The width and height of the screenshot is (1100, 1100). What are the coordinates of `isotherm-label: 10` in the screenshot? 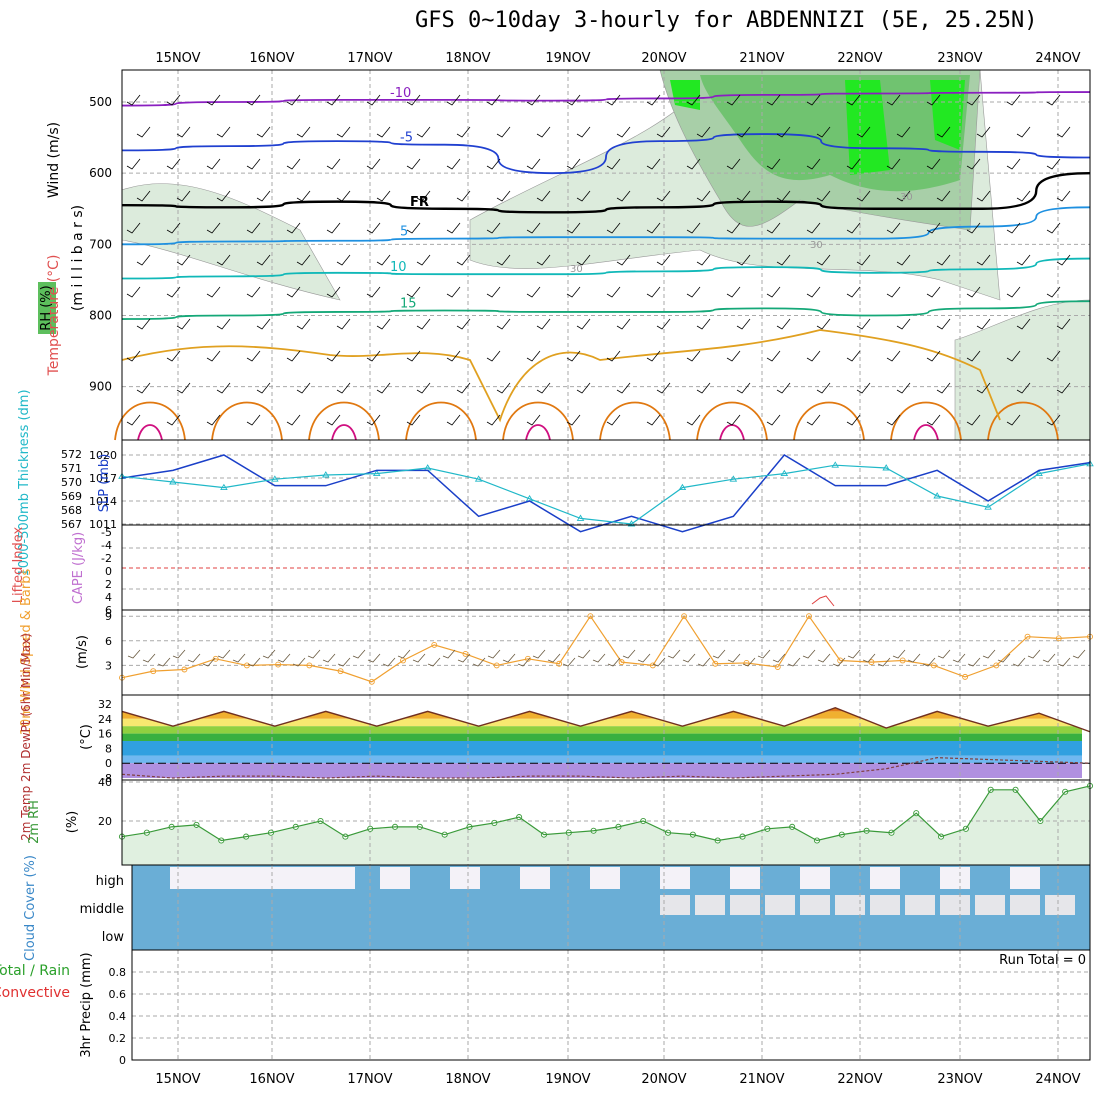 It's located at (398, 267).